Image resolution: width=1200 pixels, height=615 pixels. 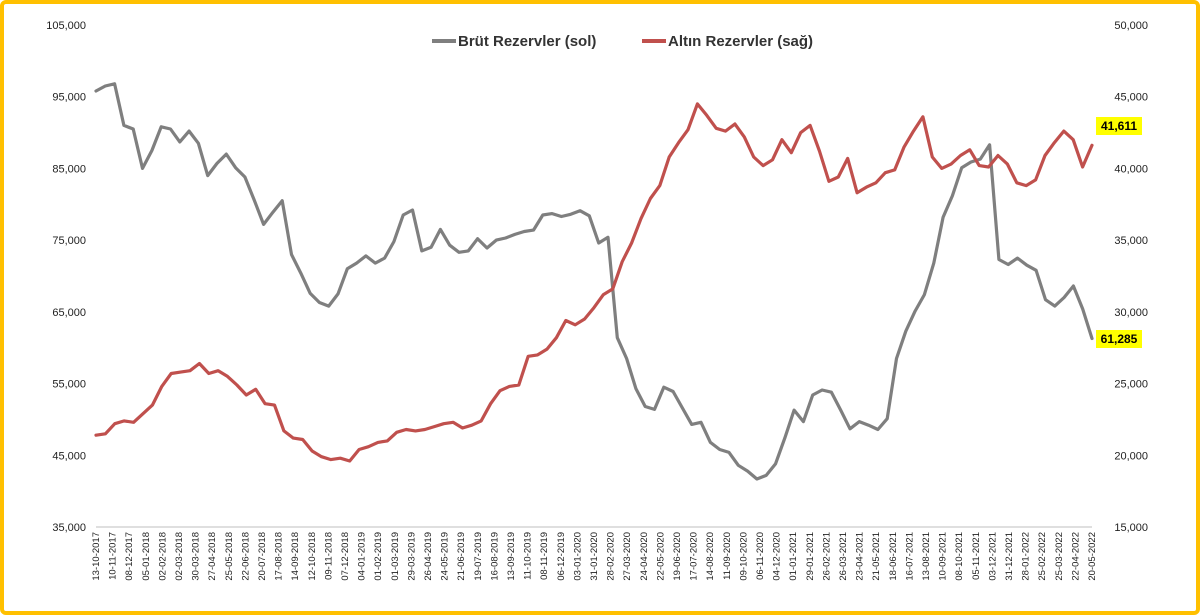 What do you see at coordinates (1131, 26) in the screenshot?
I see `right-tick-label: 50,000` at bounding box center [1131, 26].